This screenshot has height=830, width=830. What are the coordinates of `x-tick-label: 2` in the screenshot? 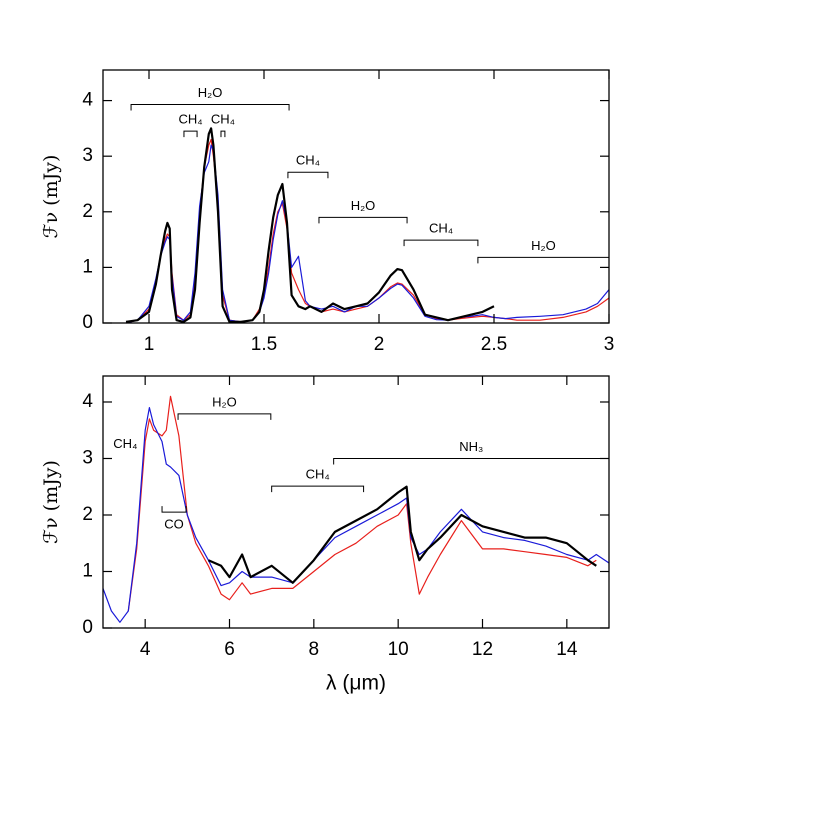 It's located at (379, 344).